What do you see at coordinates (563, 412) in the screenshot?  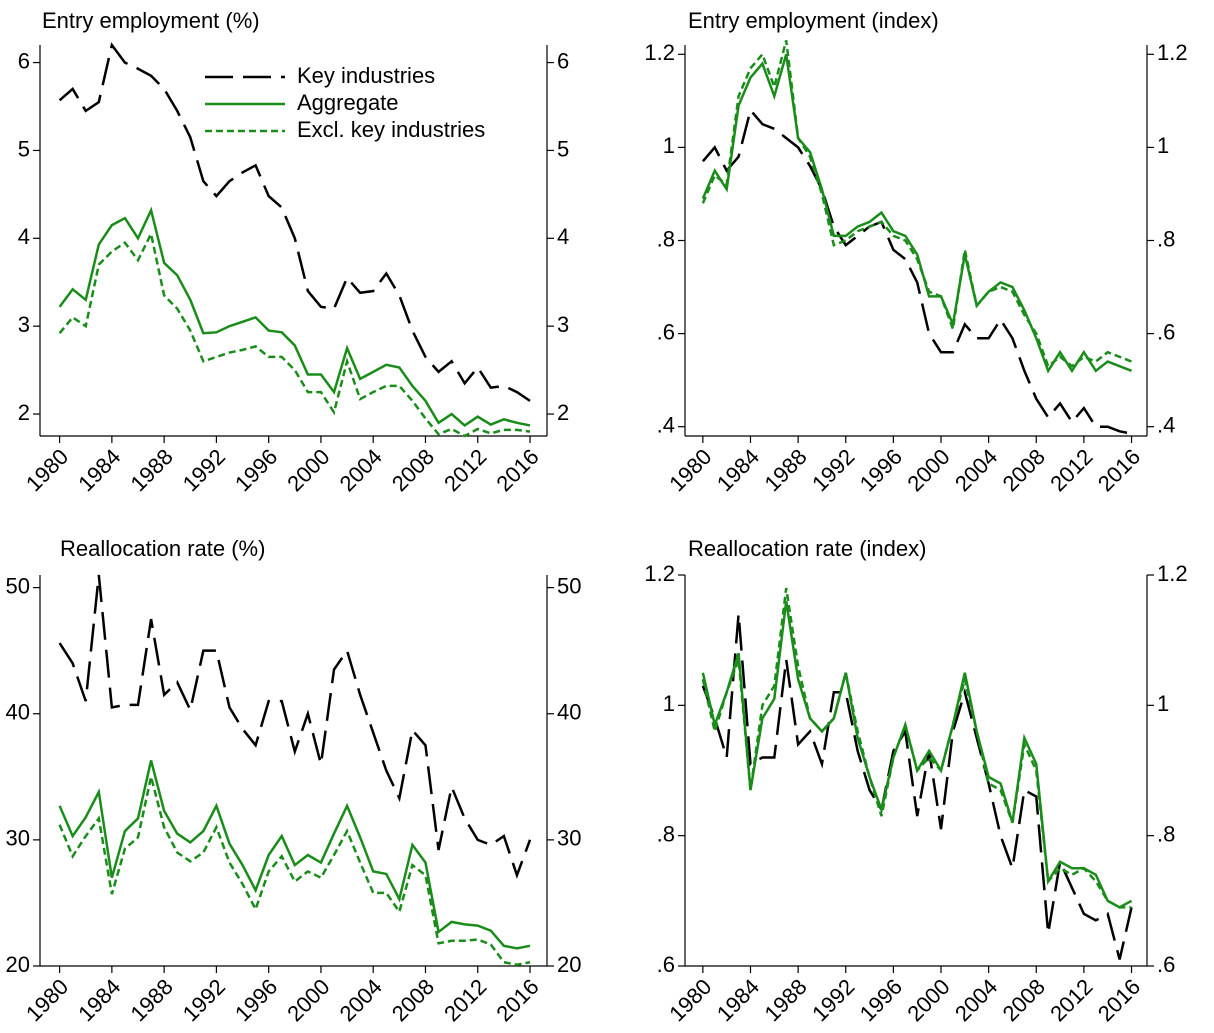 I see `y-tick-label-right: 2` at bounding box center [563, 412].